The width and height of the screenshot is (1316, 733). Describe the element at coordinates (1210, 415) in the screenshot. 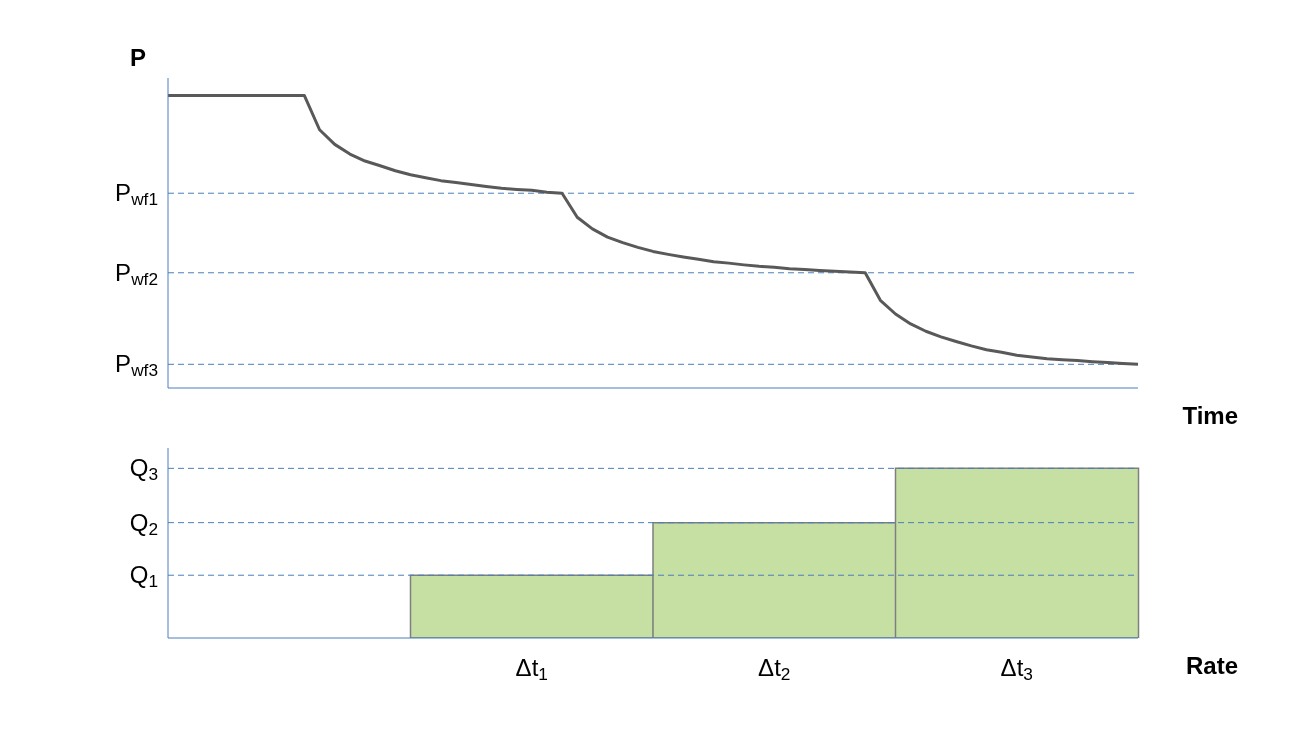

I see `x-axis-title: Time` at that location.